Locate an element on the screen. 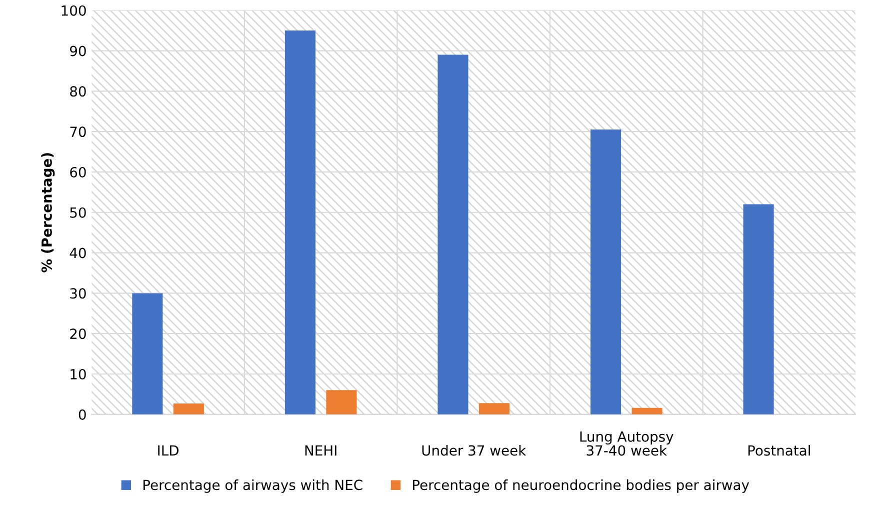 The height and width of the screenshot is (518, 873). y-tick-label: 80 is located at coordinates (78, 91).